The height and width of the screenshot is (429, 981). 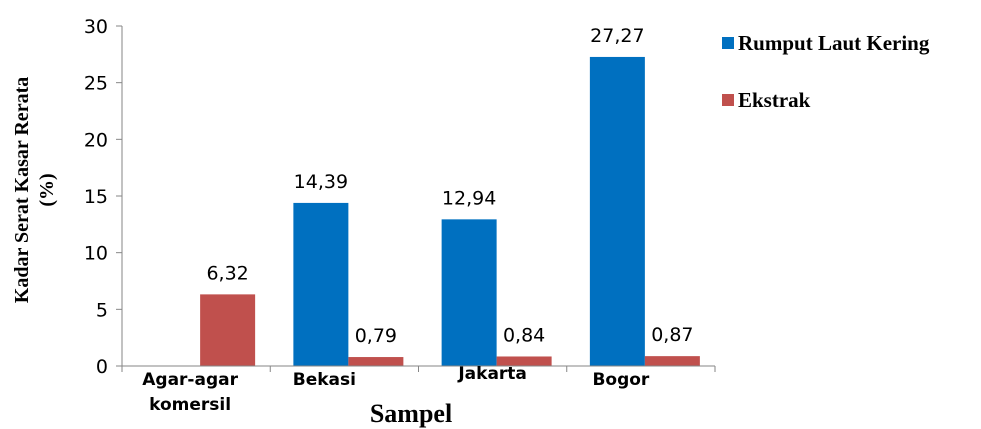 I want to click on y-axis: 0 5 10 15 20 25 30, so click(x=103, y=197).